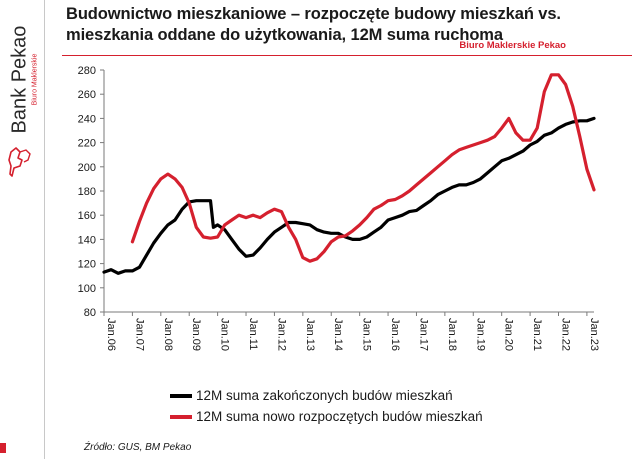 This screenshot has width=640, height=459. Describe the element at coordinates (181, 416) in the screenshot. I see `legend-swatch-red` at that location.